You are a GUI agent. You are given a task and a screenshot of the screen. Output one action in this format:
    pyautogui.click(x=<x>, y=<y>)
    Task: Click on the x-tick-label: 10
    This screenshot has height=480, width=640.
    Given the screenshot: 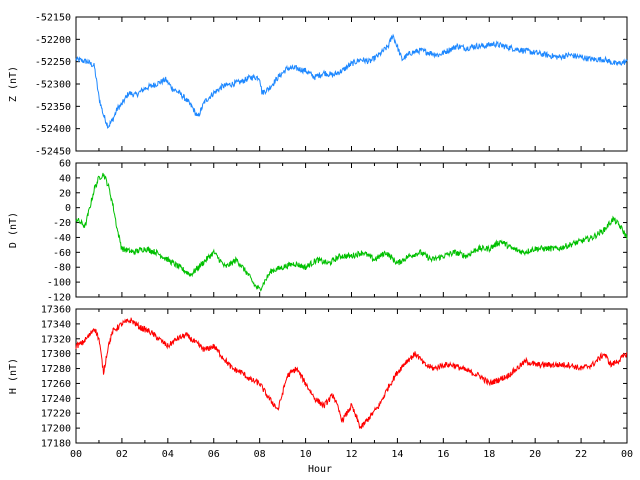 What is the action you would take?
    pyautogui.click(x=306, y=454)
    